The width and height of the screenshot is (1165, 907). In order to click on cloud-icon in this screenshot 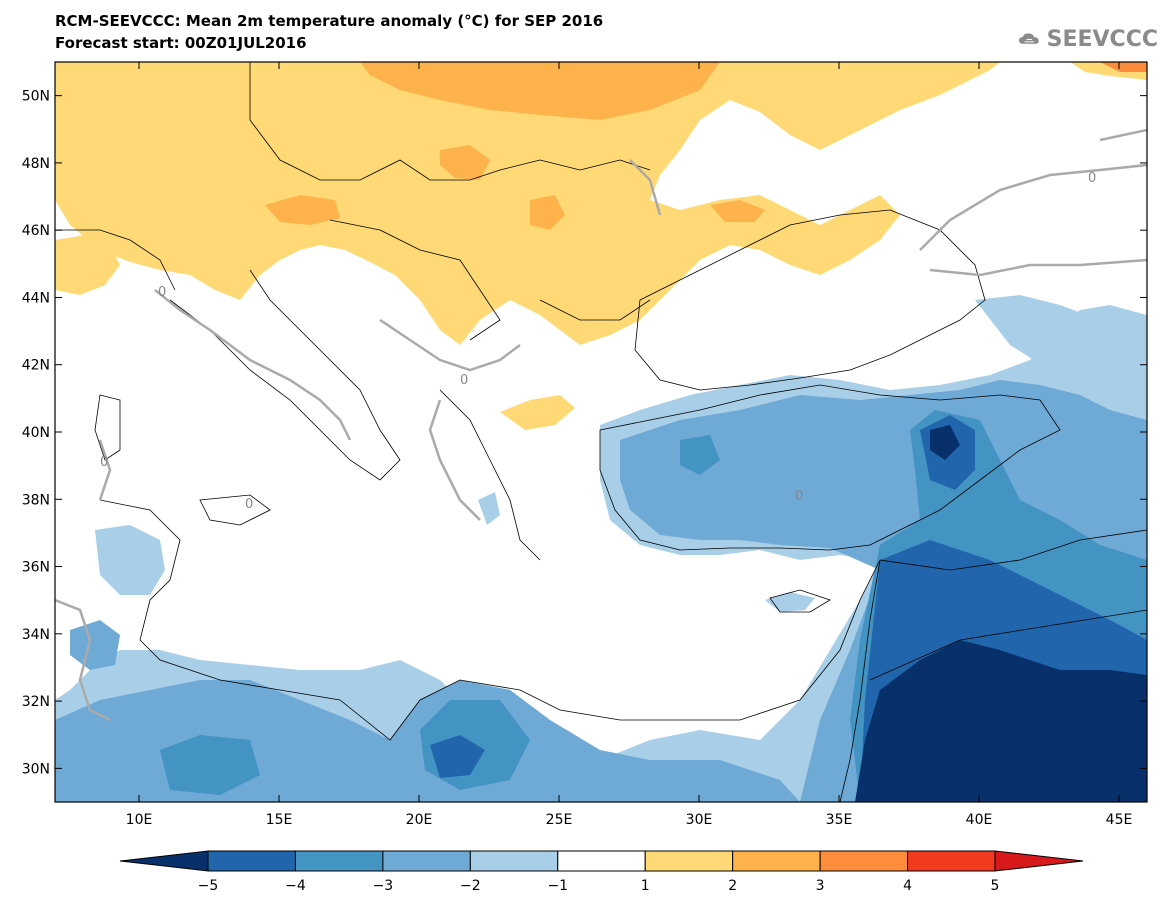, I will do `click(1028, 38)`.